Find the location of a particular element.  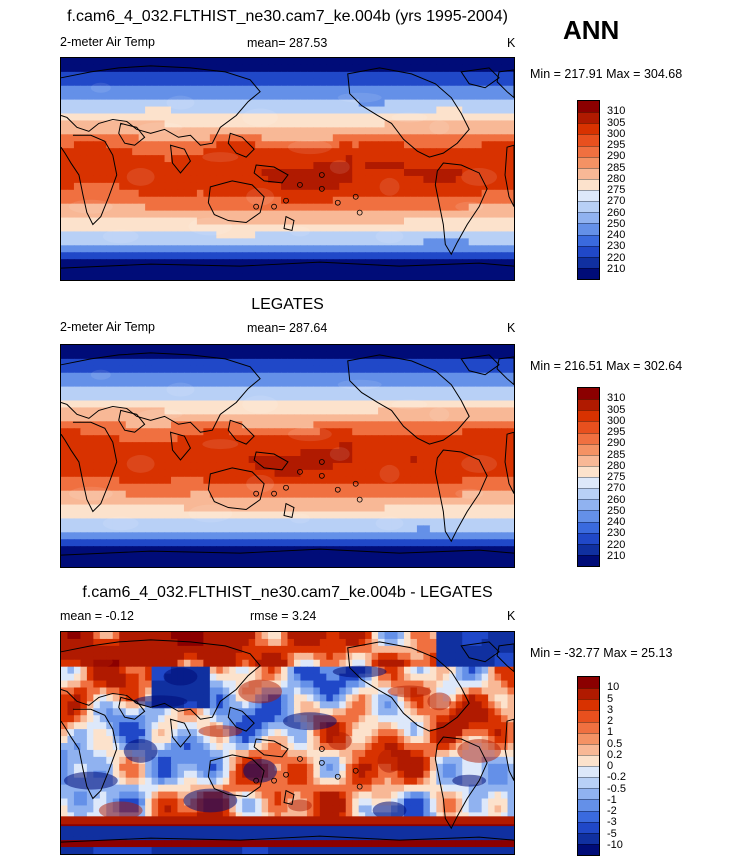

variable-label: 2-meter Air Temp is located at coordinates (107, 42).